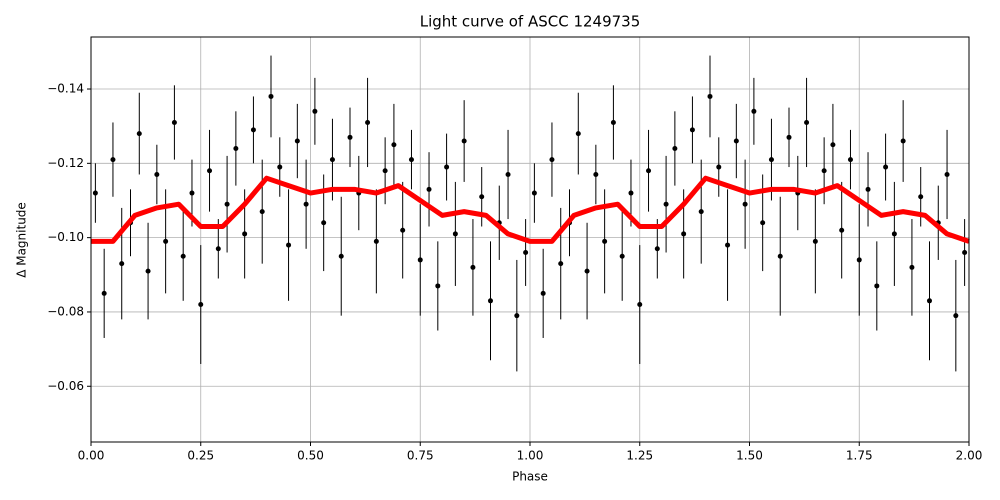  I want to click on x-tick-label: 0.25, so click(200, 456).